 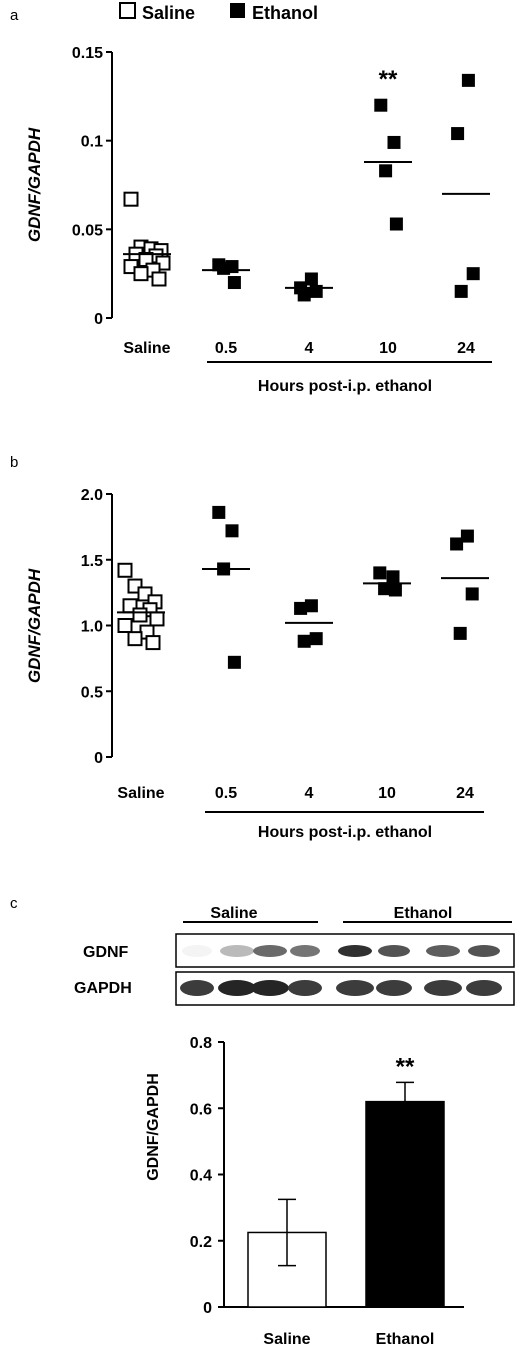 What do you see at coordinates (92, 692) in the screenshot?
I see `panel-b-y-tick-label: 0.5` at bounding box center [92, 692].